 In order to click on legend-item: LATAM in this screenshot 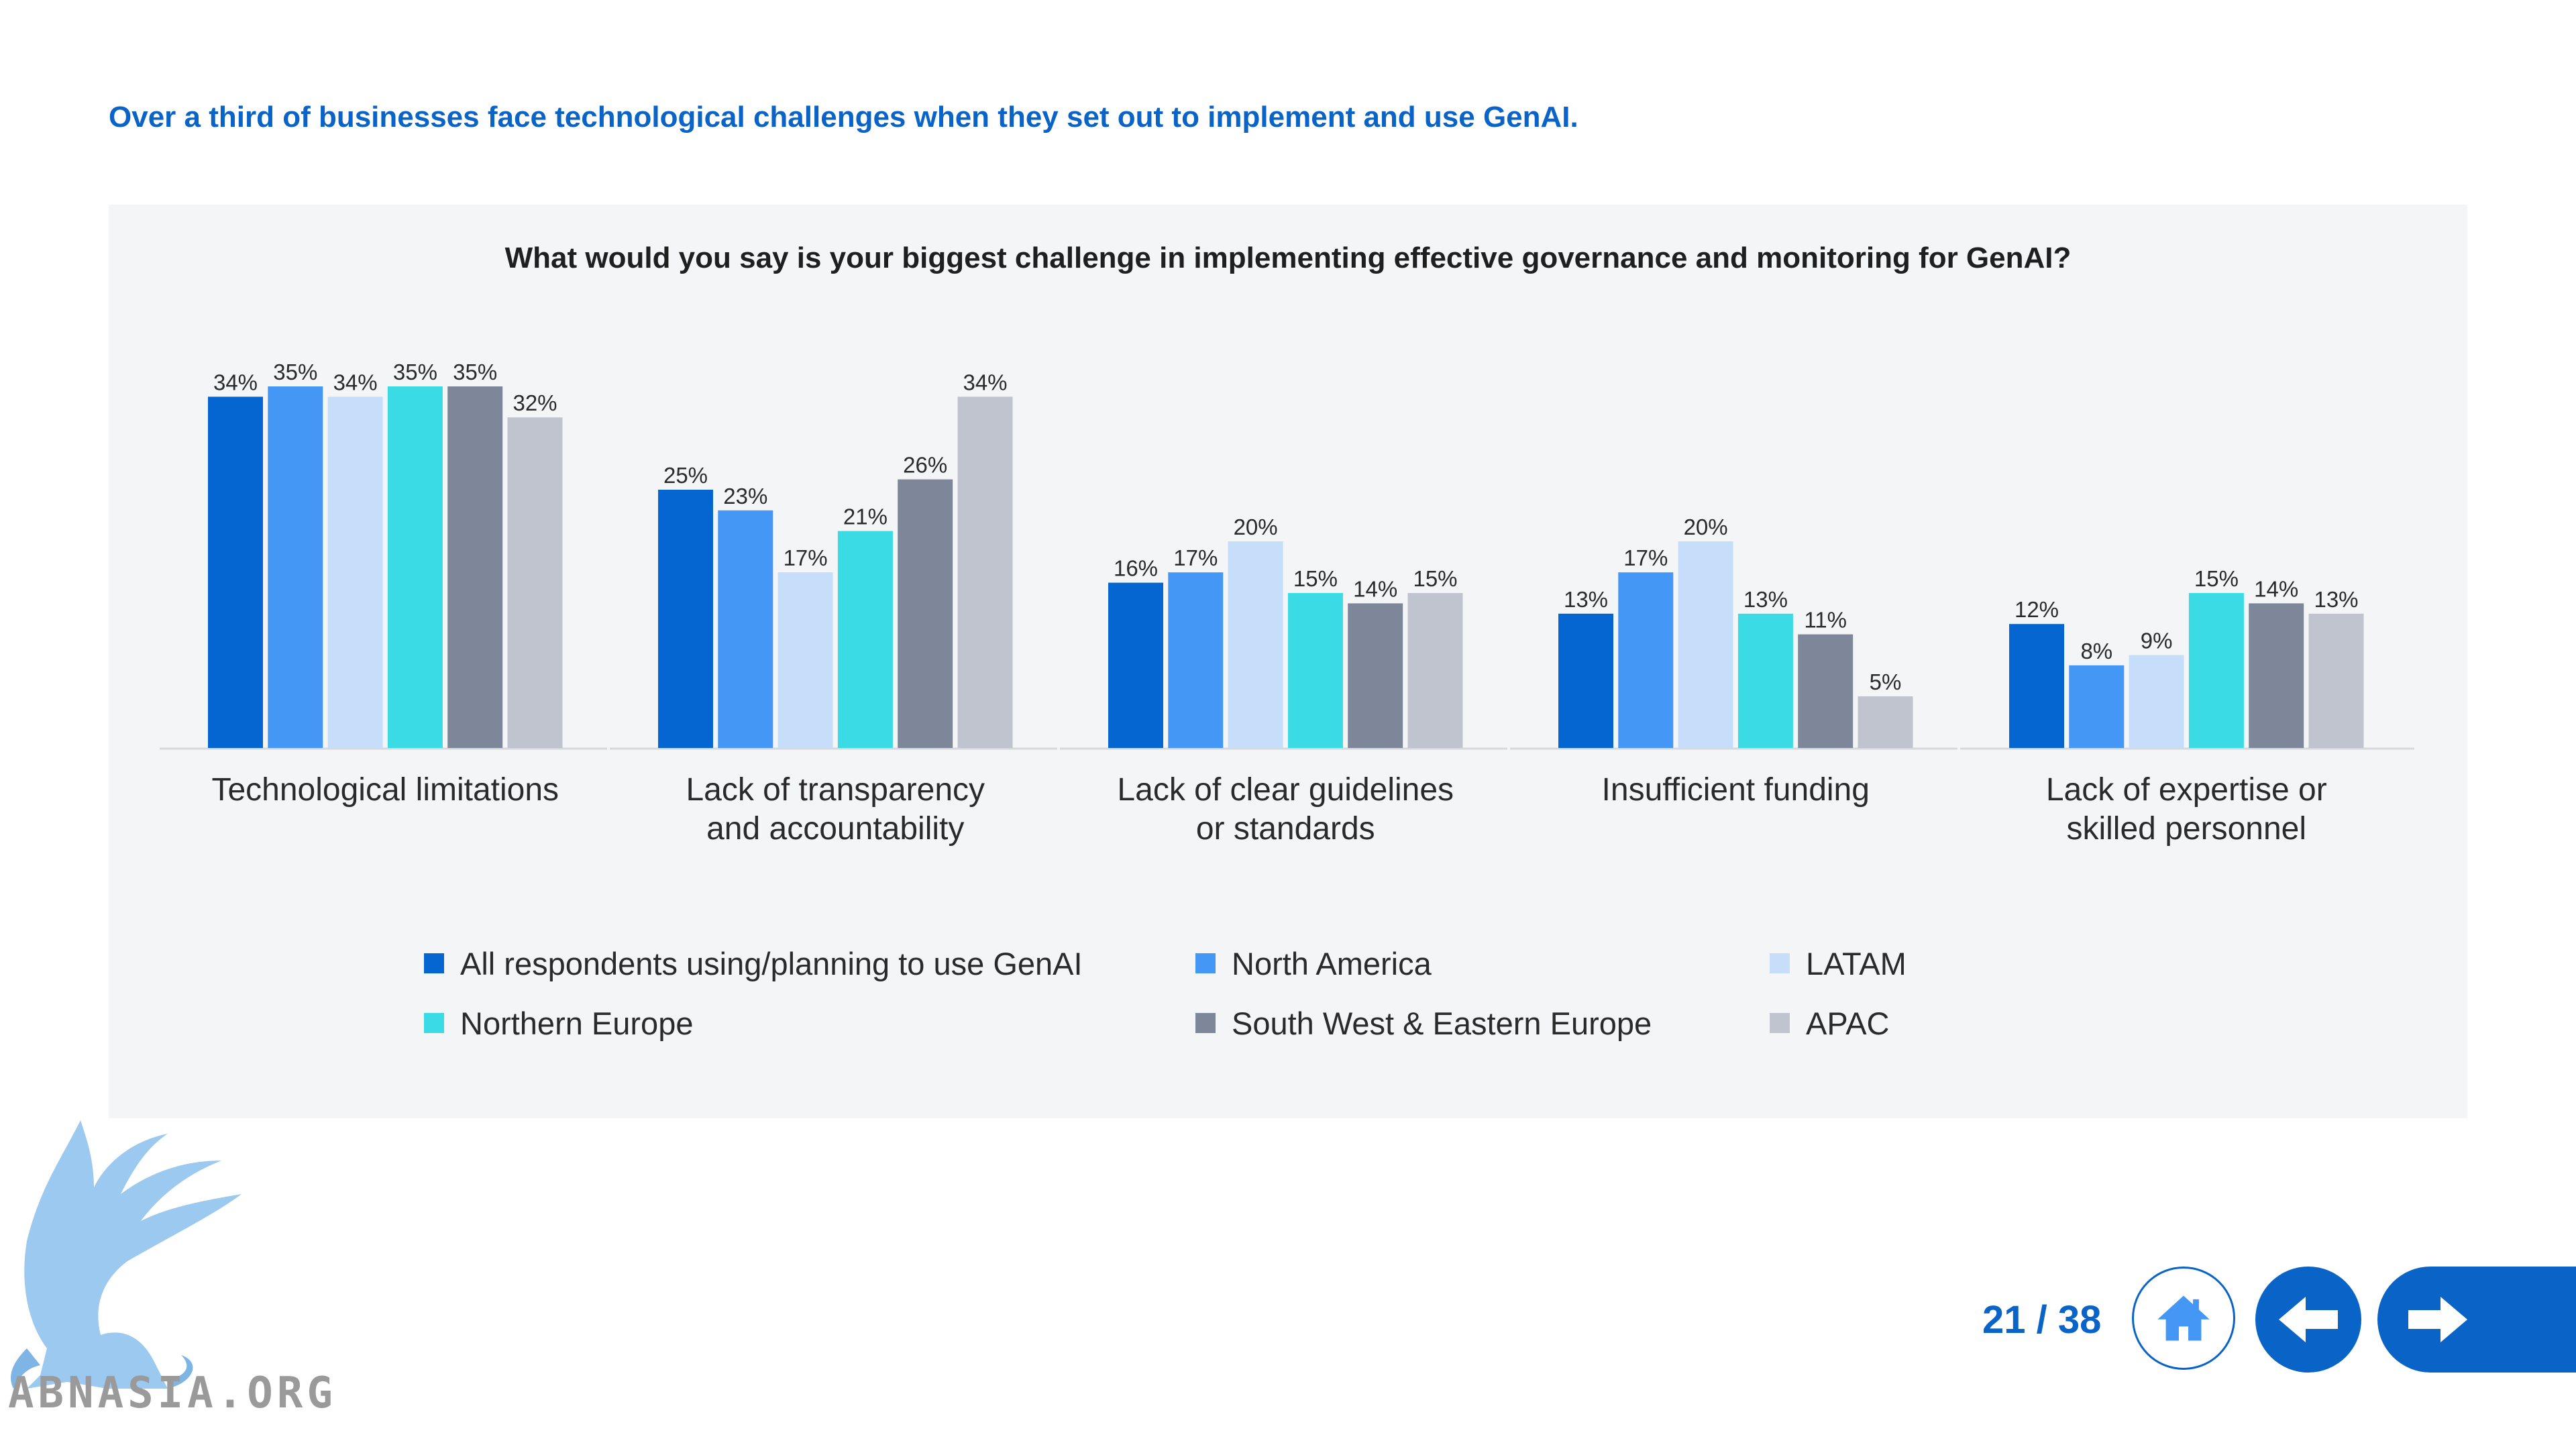, I will do `click(1838, 963)`.